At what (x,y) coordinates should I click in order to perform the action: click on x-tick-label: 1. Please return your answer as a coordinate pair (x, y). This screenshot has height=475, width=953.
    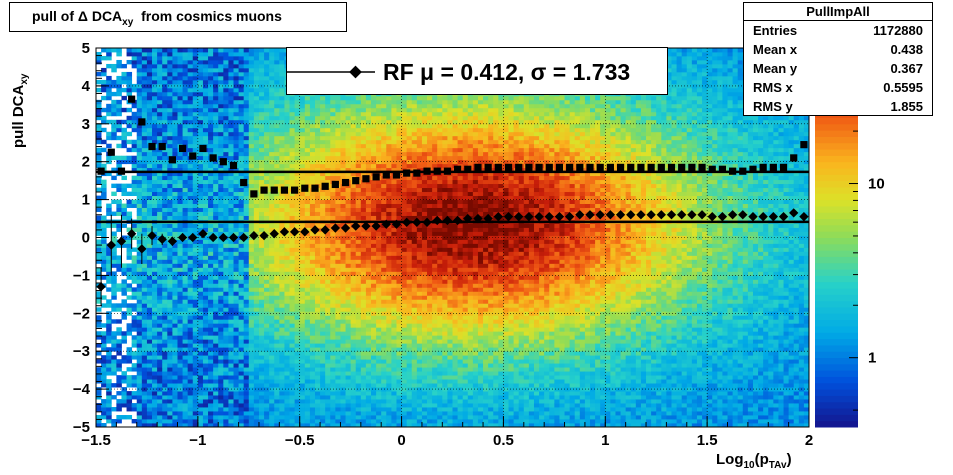
    Looking at the image, I should click on (605, 440).